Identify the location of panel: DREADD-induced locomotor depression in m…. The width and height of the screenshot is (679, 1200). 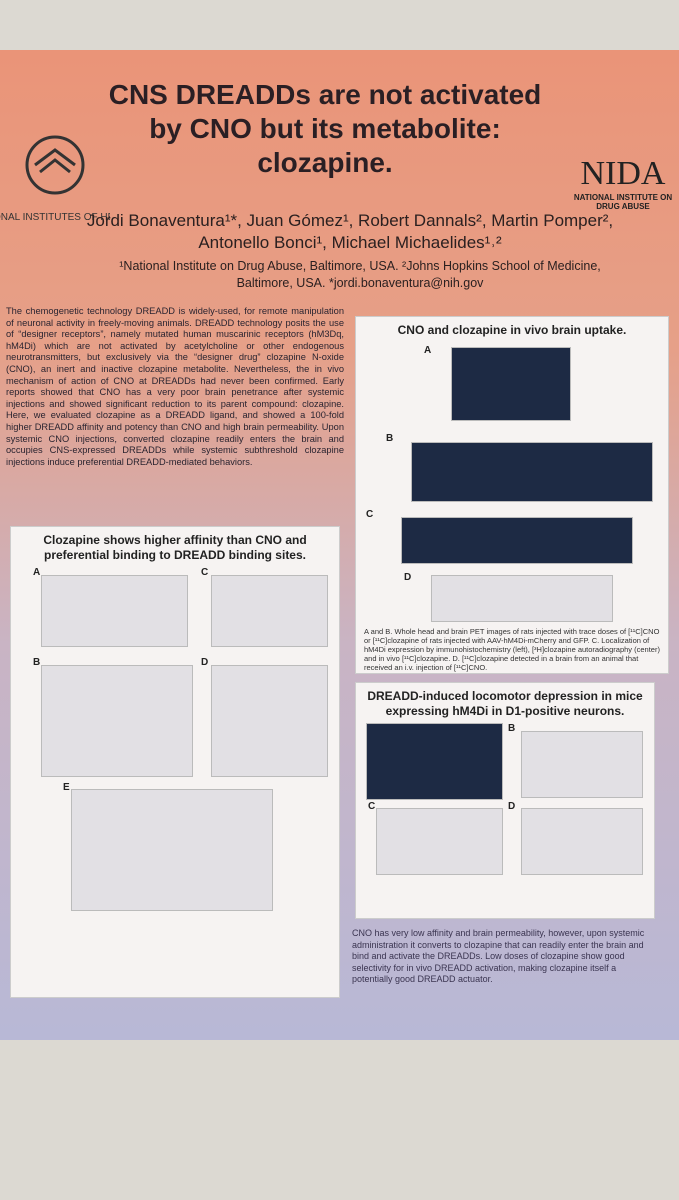
(505, 800).